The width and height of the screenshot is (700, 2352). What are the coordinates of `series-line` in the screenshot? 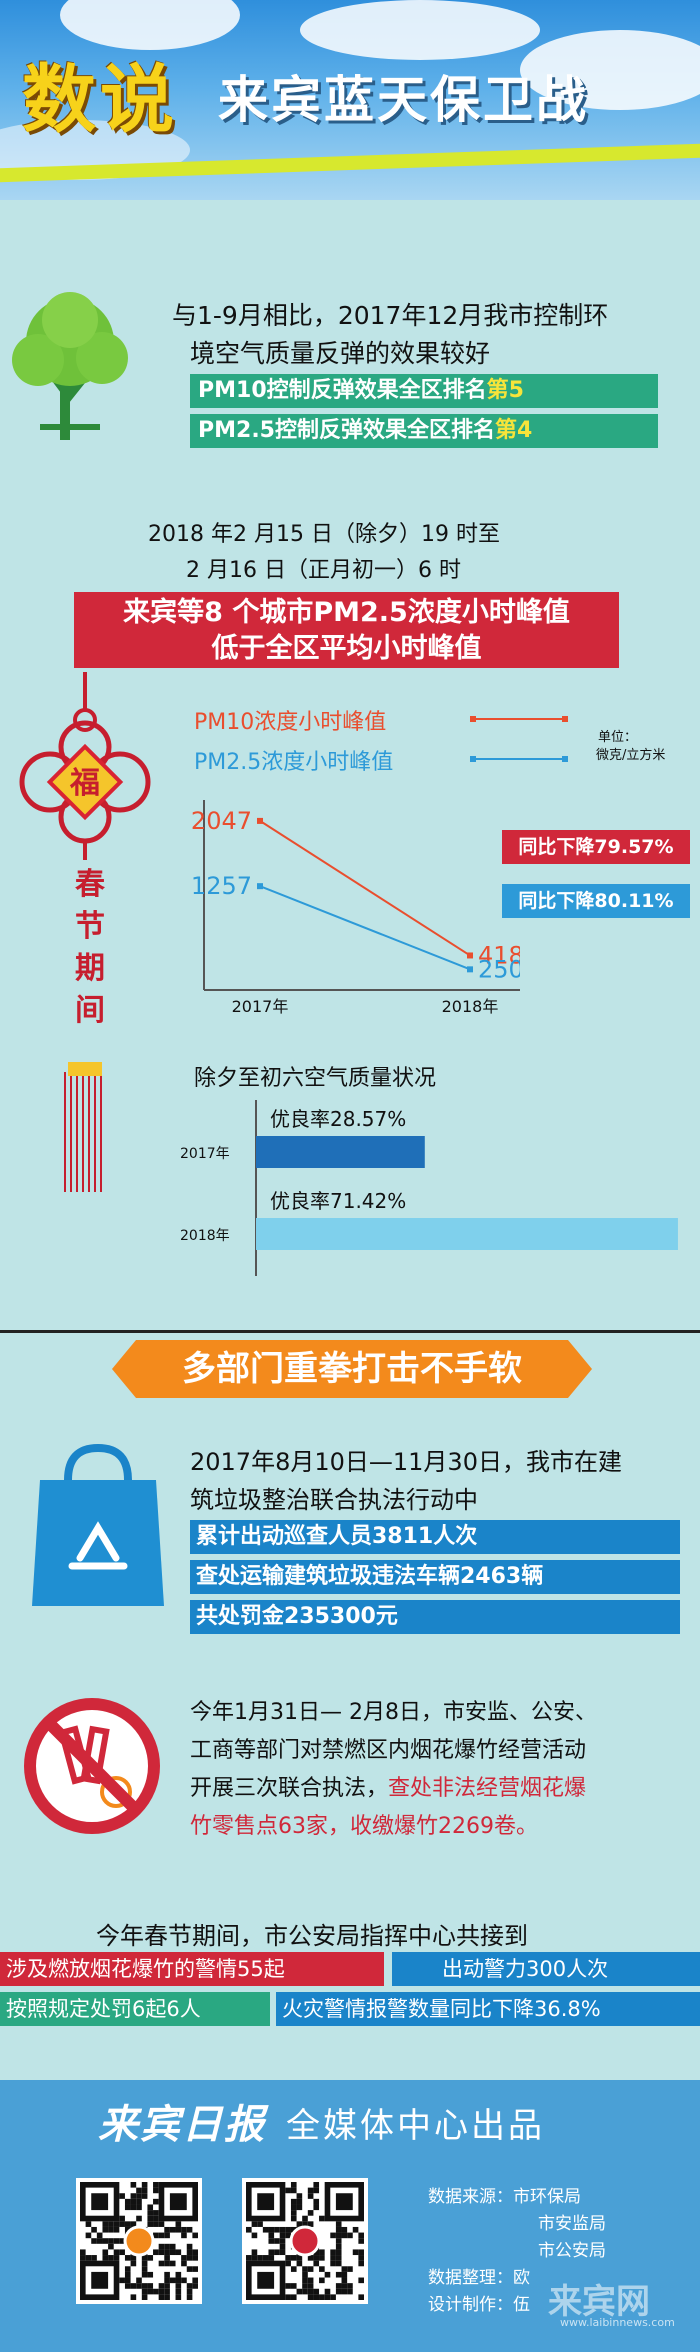 It's located at (365, 888).